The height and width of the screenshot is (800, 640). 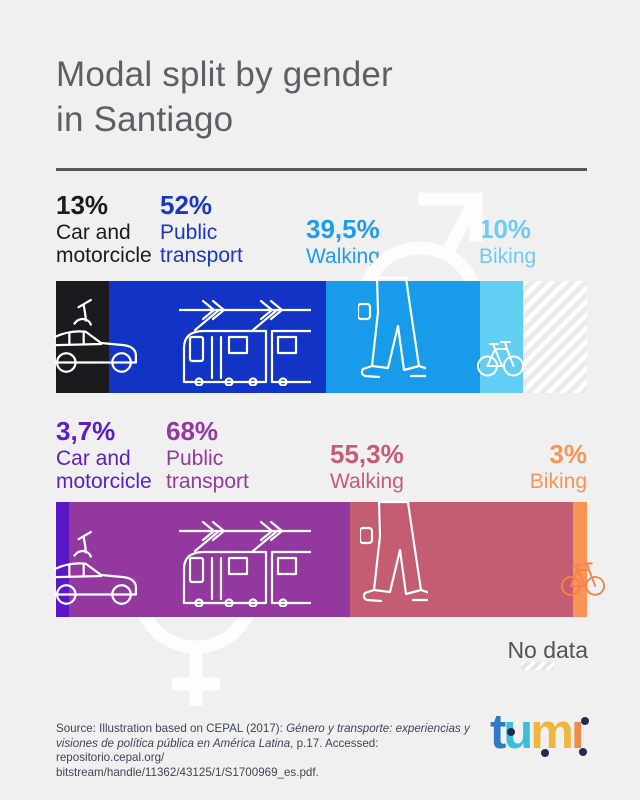 I want to click on female-biking-percent: 3%, so click(x=568, y=454).